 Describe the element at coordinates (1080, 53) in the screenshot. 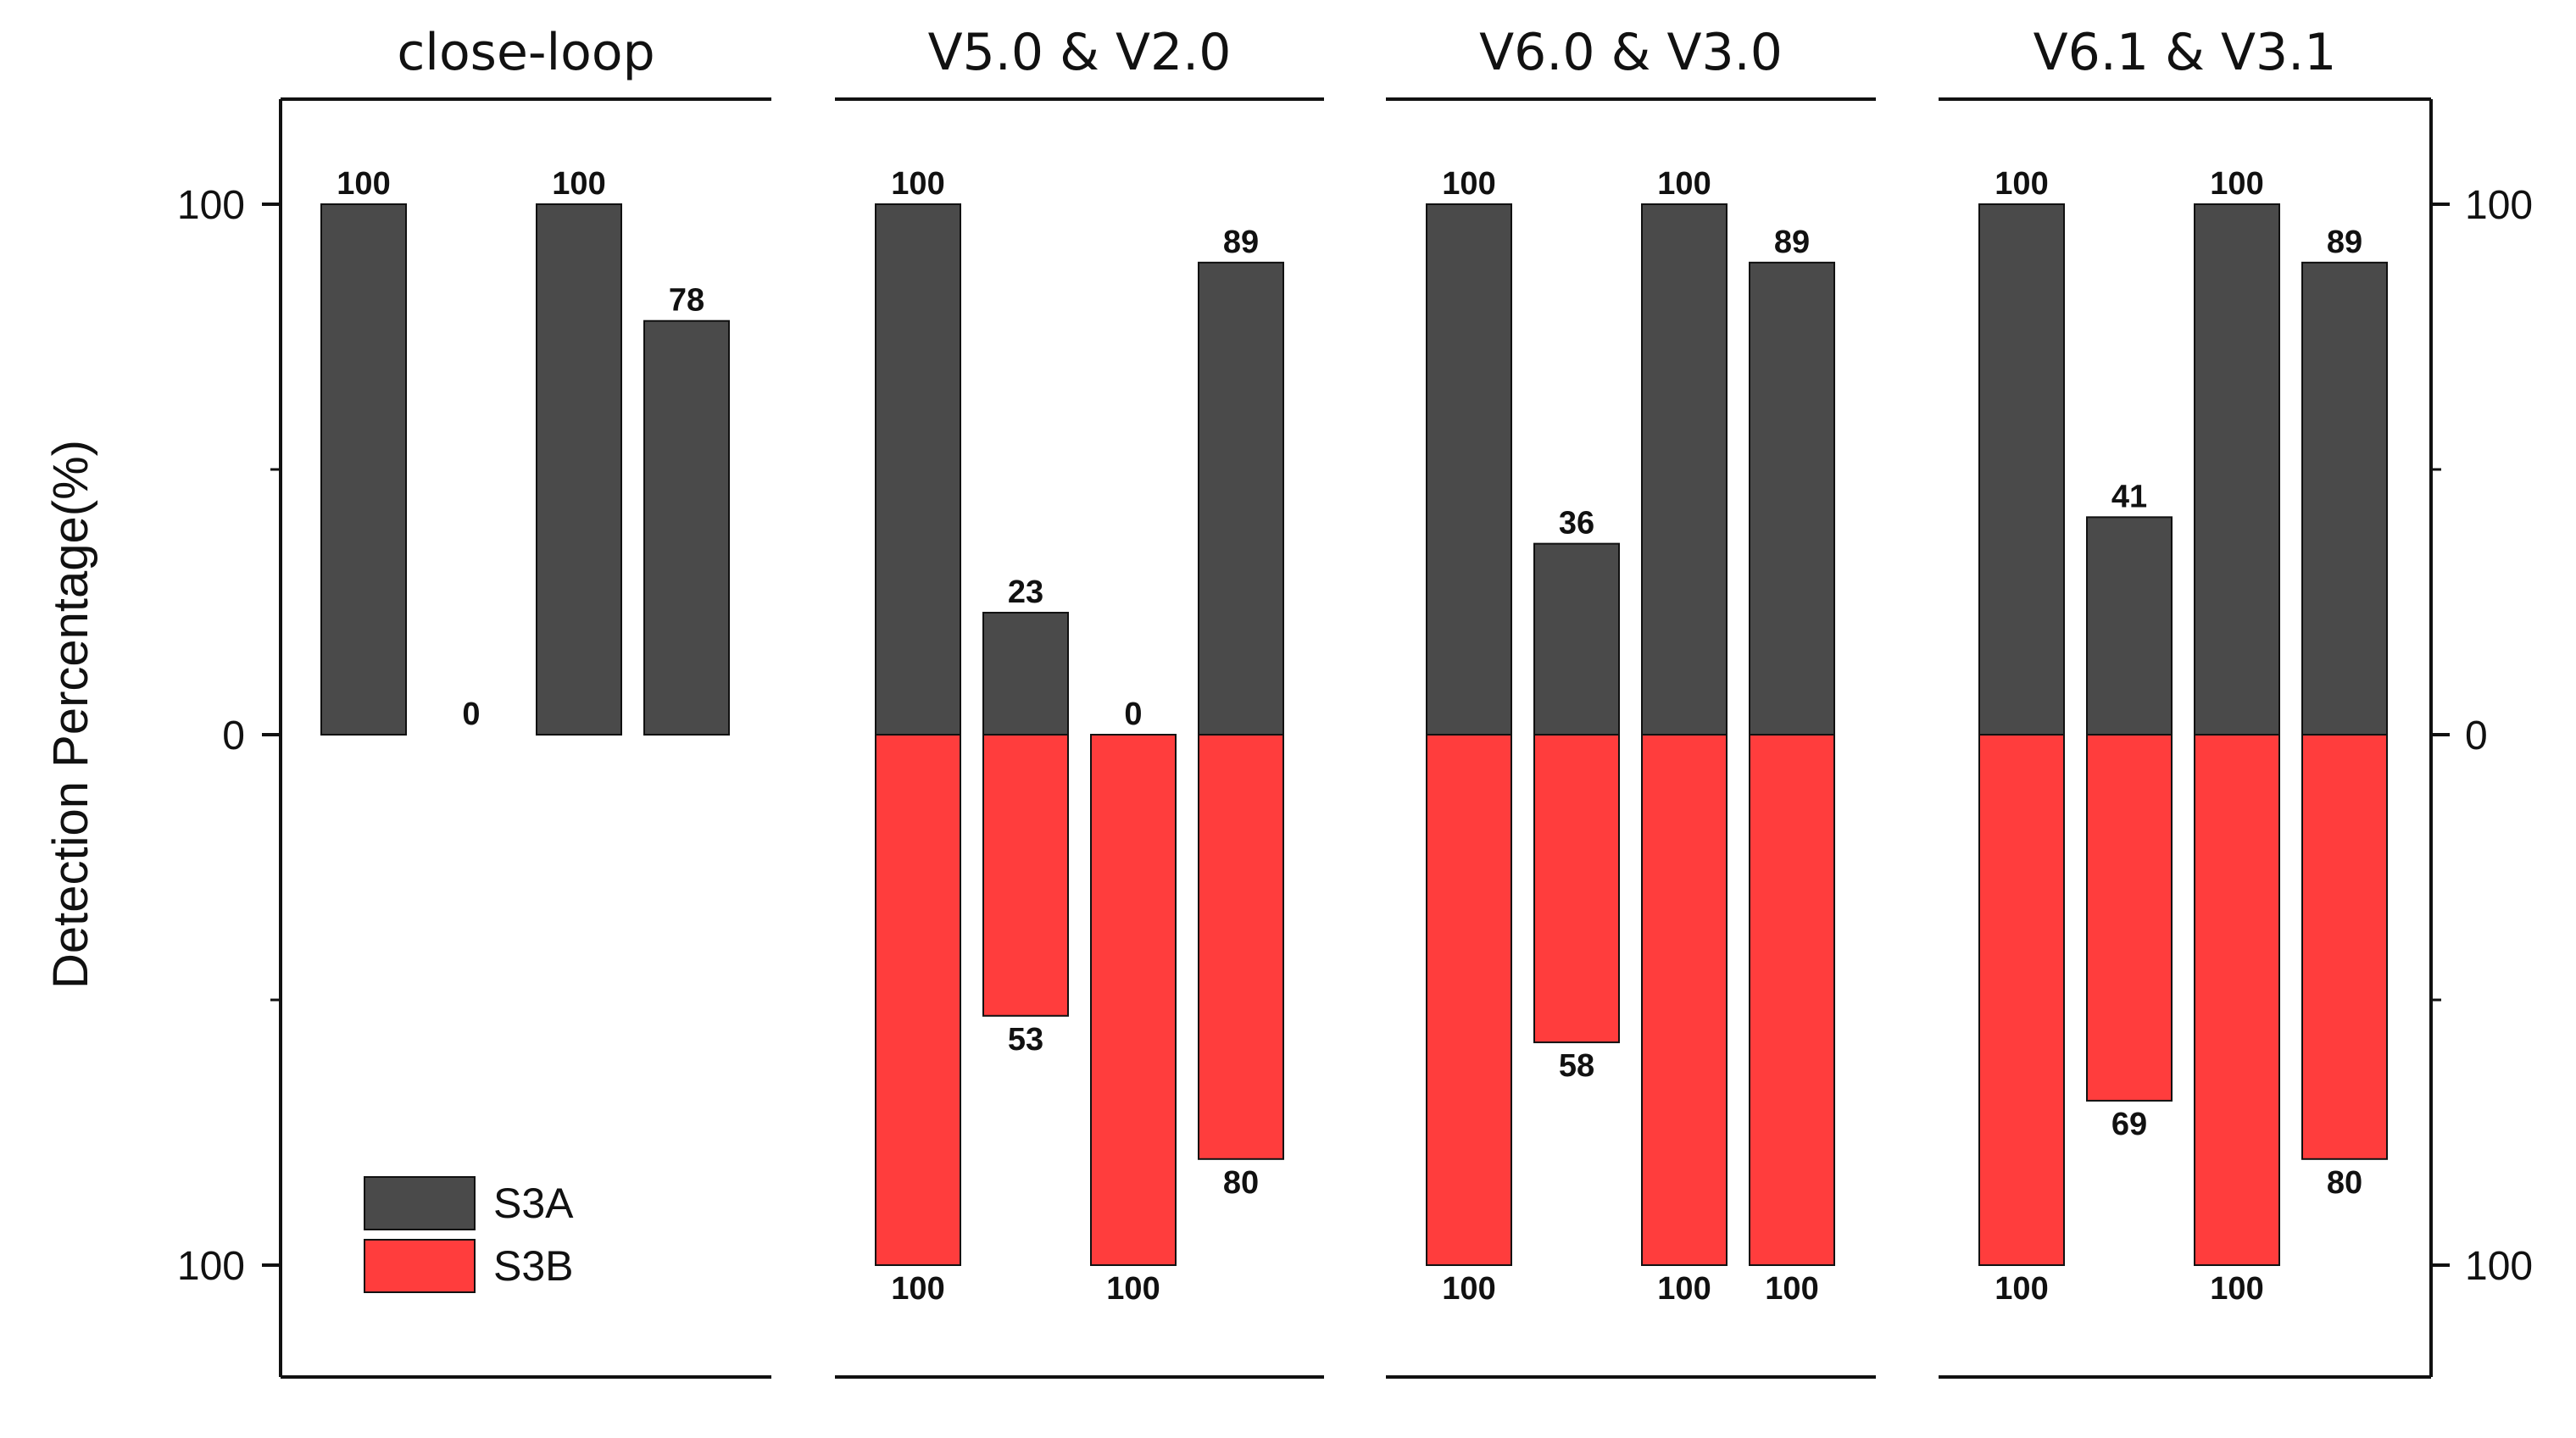

I see `panel-title: V5.0 & V2.0` at that location.